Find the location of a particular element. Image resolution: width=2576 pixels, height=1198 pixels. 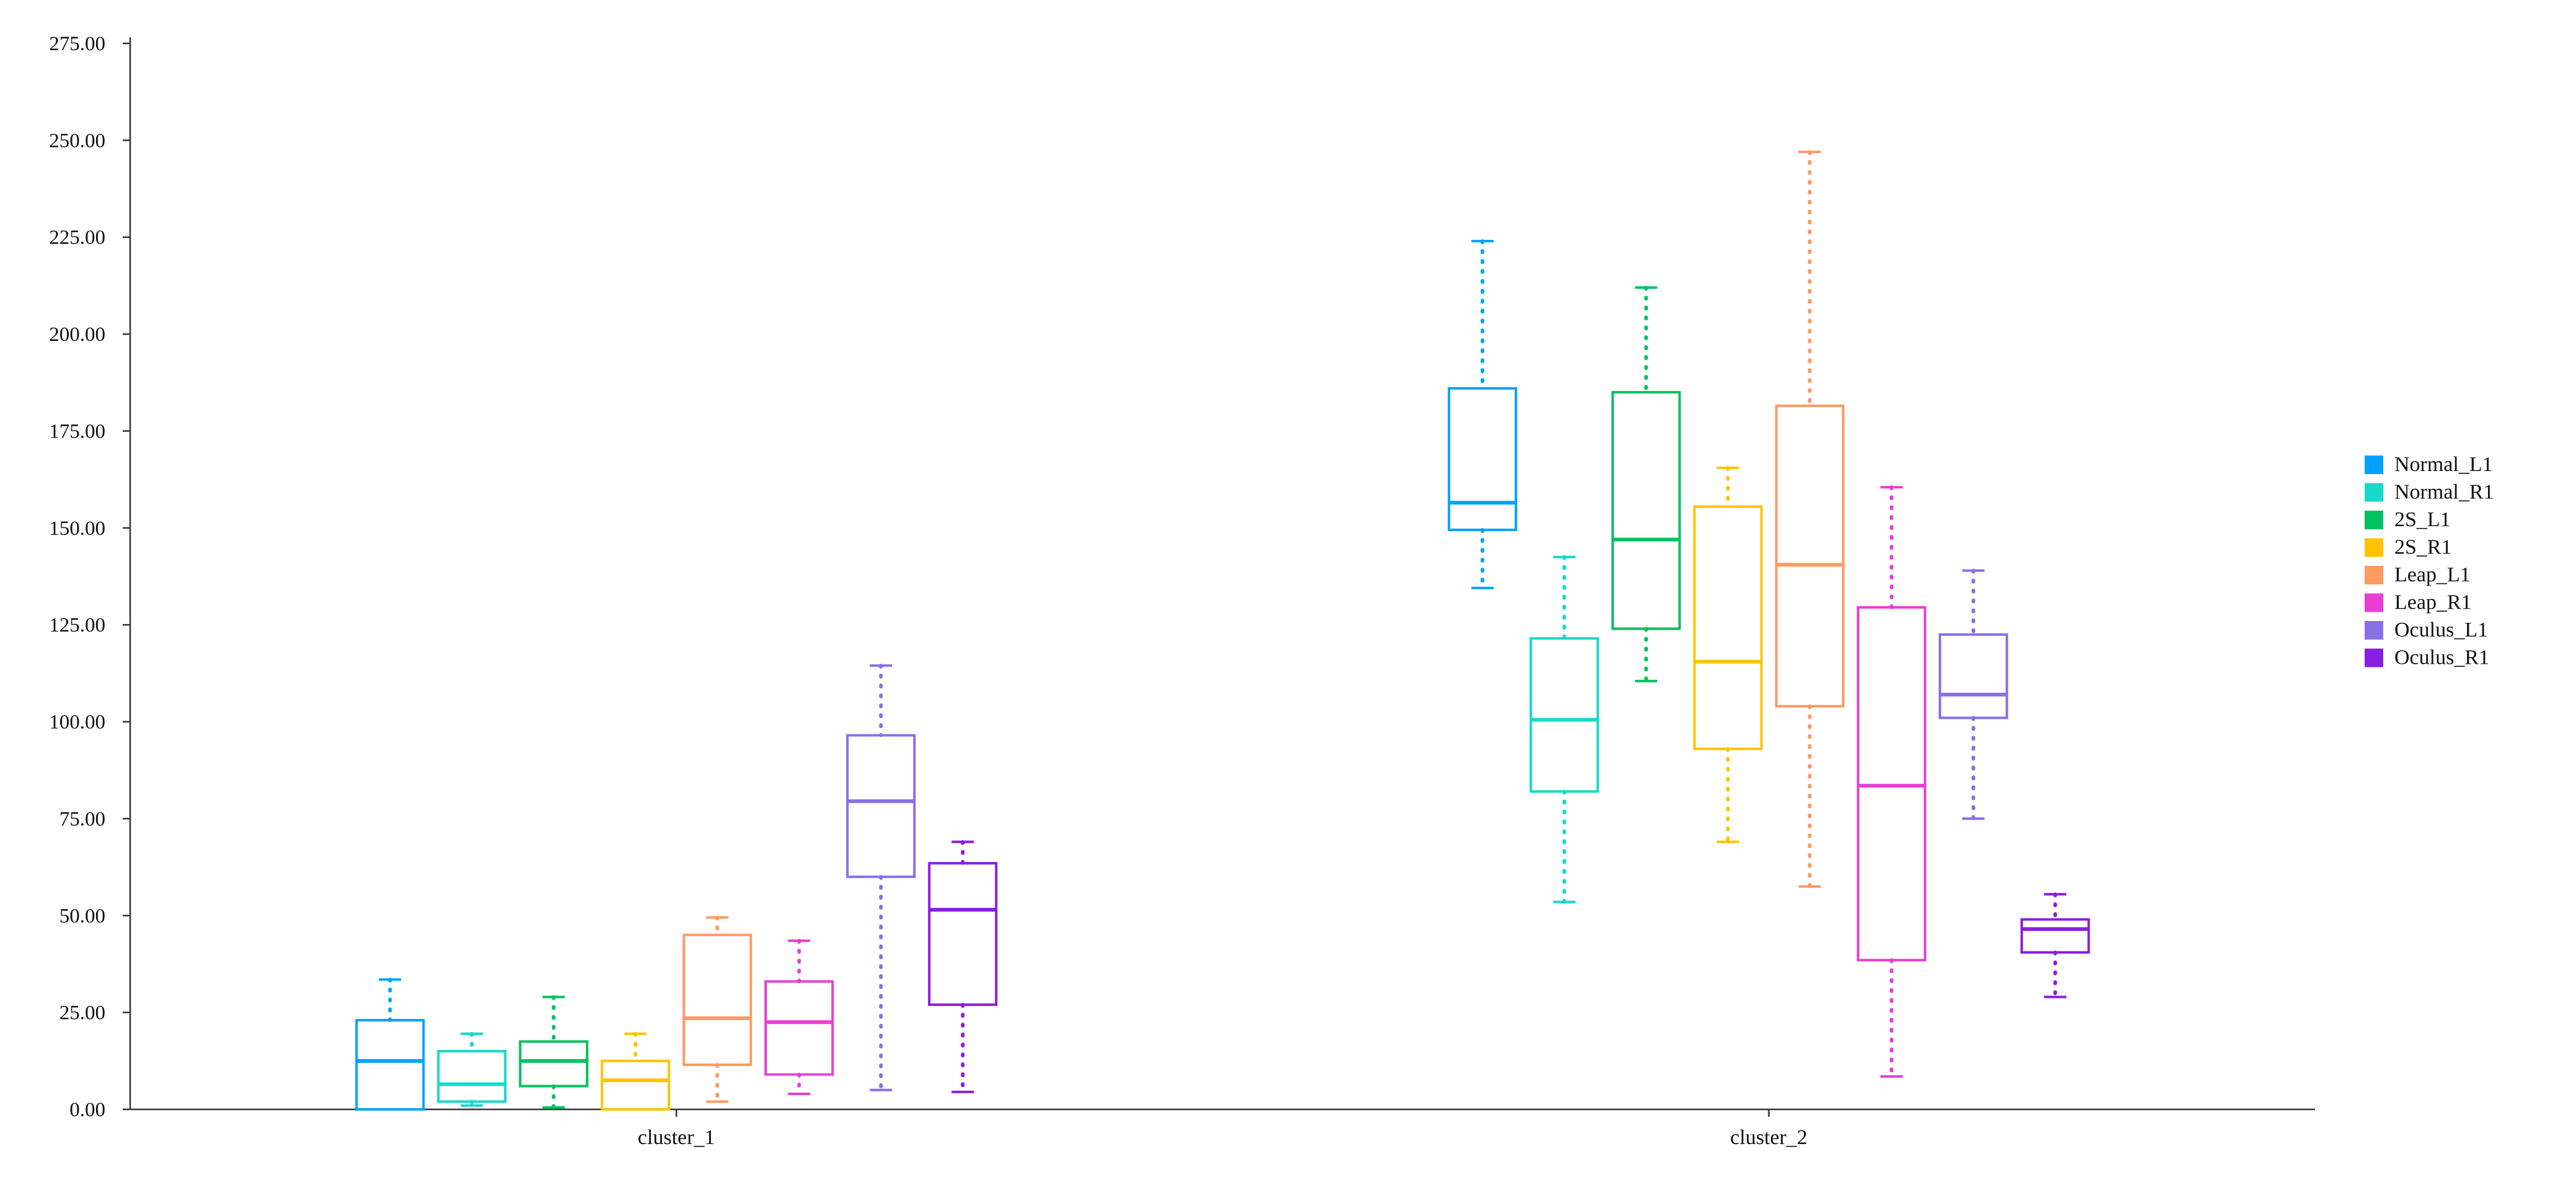

legend-item: Normal_R1 is located at coordinates (2429, 492).